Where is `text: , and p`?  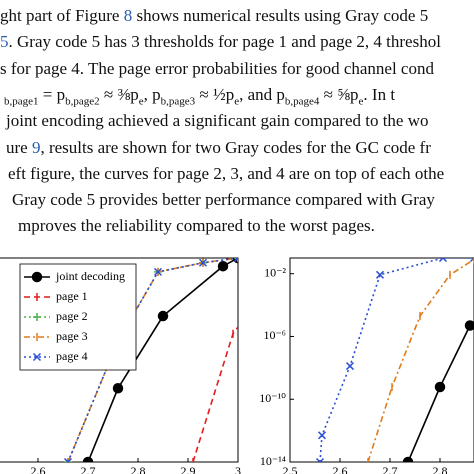
text: , and p is located at coordinates (262, 94).